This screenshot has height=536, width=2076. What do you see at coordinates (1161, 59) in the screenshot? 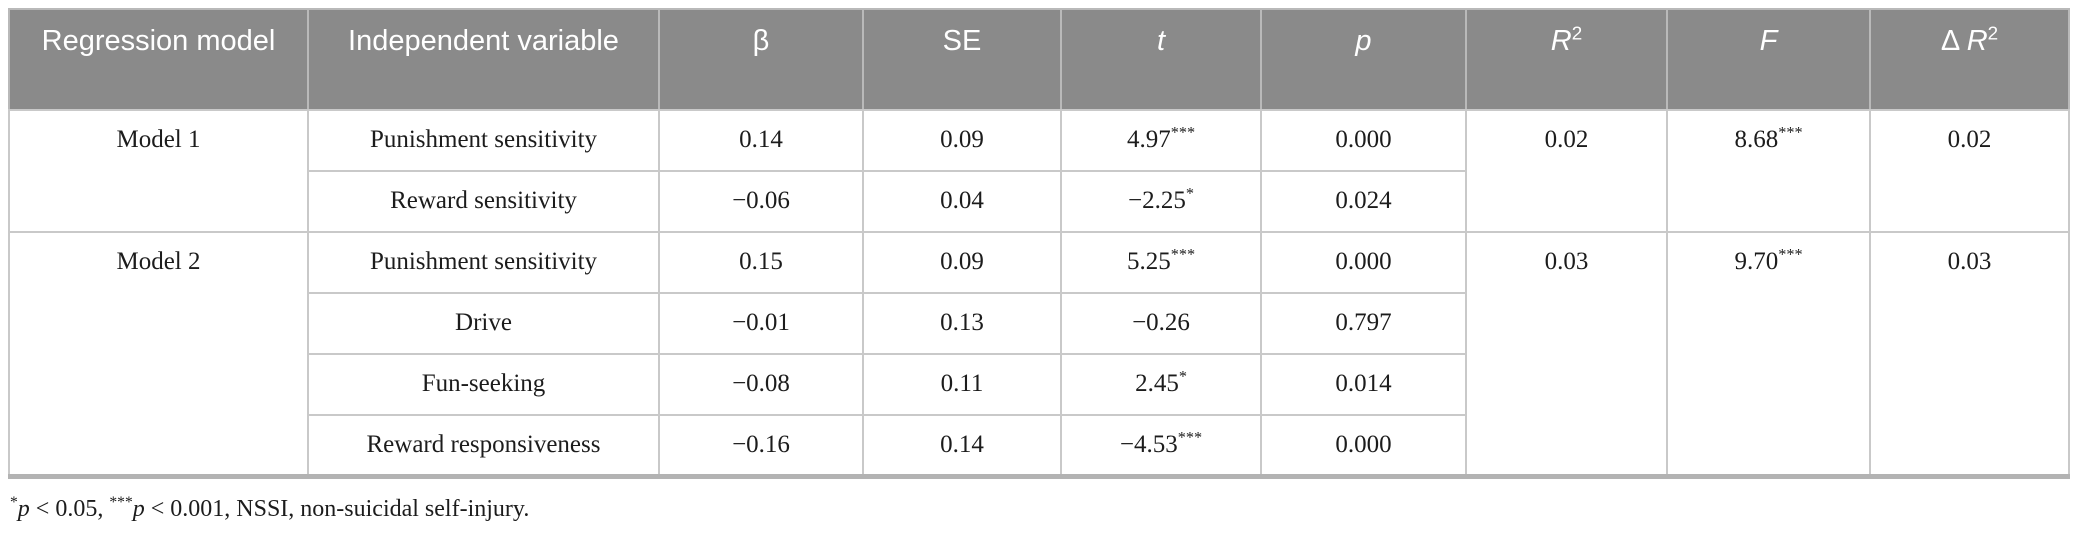
I see `col-header-t: t` at bounding box center [1161, 59].